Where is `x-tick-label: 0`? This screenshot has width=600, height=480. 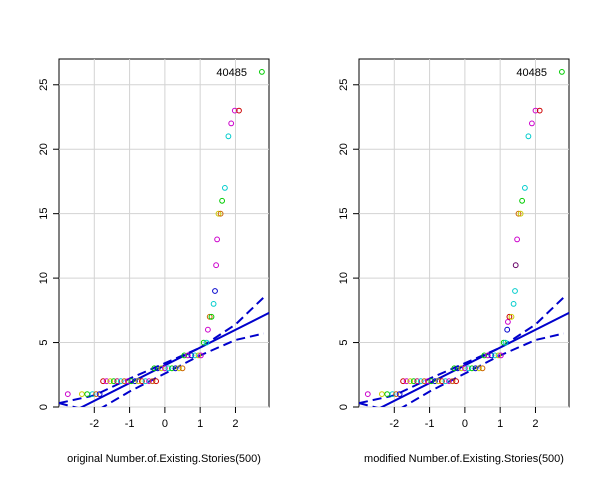
x-tick-label: 0 is located at coordinates (465, 424).